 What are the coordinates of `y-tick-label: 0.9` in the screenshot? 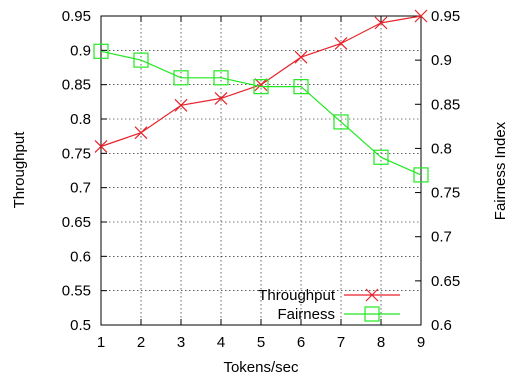 It's located at (80, 50).